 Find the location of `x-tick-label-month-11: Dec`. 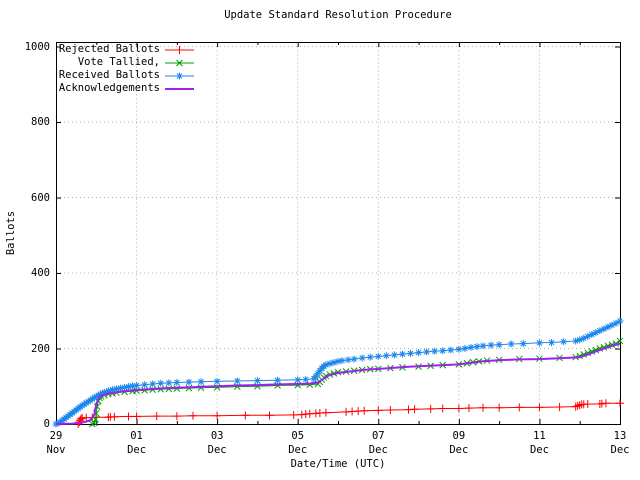

x-tick-label-month-11: Dec is located at coordinates (539, 450).